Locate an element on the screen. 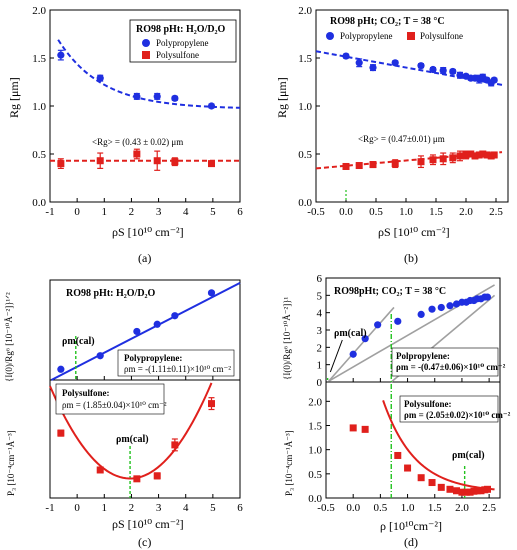 This screenshot has height=550, width=517. legend-label-polysulfone-b: Polysulfone is located at coordinates (441, 36).